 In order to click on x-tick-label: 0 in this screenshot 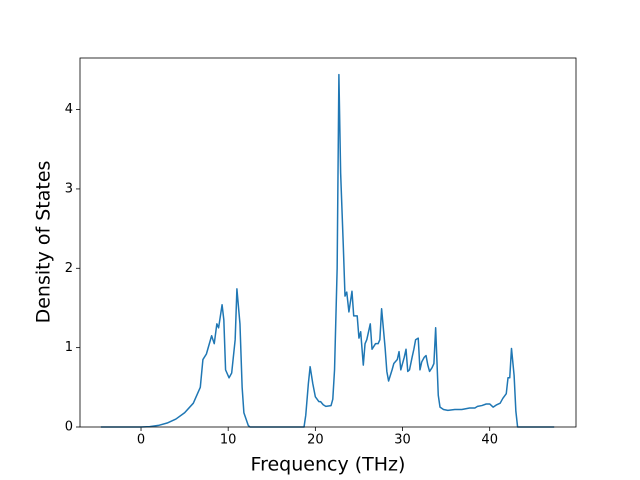, I will do `click(141, 440)`.